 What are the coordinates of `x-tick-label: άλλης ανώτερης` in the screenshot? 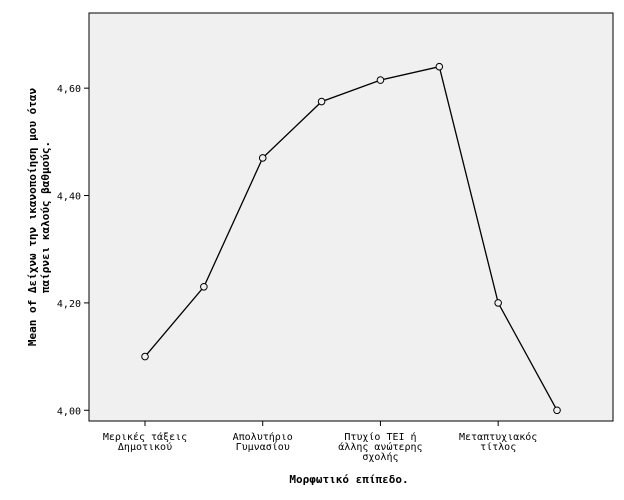 It's located at (380, 447).